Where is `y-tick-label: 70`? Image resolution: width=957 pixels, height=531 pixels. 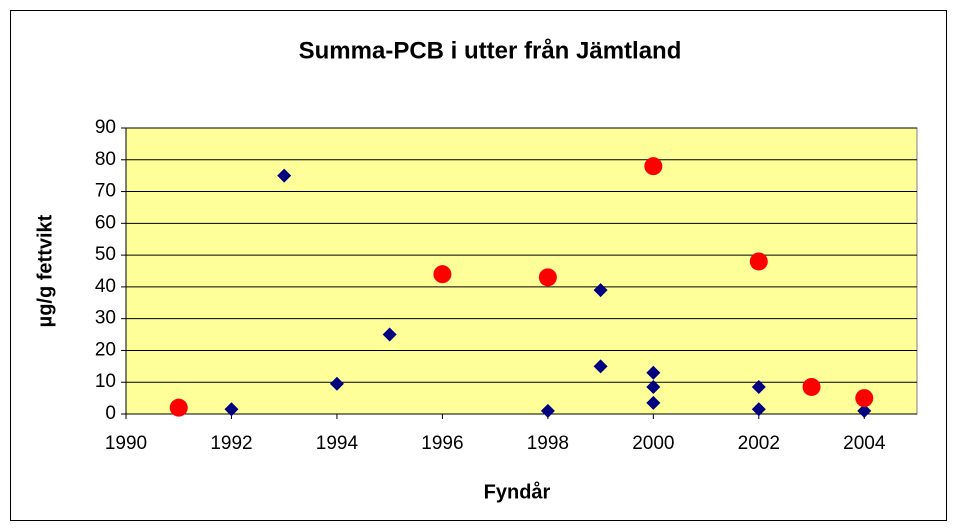 y-tick-label: 70 is located at coordinates (105, 191).